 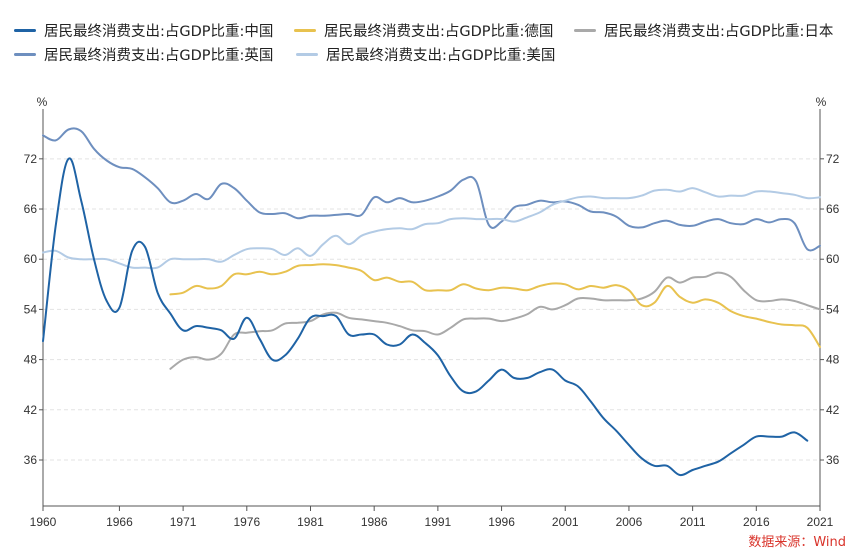 What do you see at coordinates (31, 410) in the screenshot?
I see `y-tick-label-left: 42` at bounding box center [31, 410].